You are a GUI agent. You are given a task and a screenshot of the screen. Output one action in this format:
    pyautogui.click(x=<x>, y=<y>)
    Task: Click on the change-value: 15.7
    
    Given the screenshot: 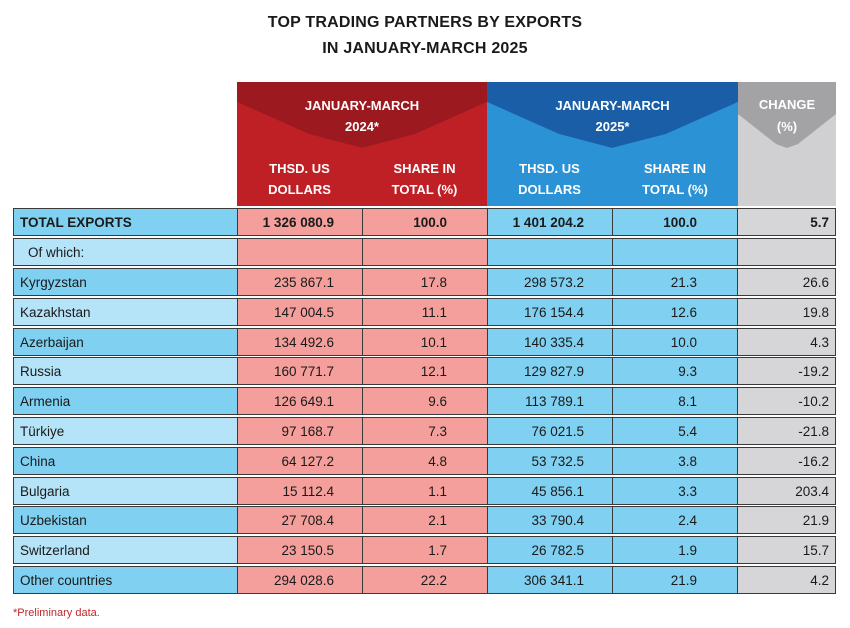 What is the action you would take?
    pyautogui.click(x=786, y=550)
    